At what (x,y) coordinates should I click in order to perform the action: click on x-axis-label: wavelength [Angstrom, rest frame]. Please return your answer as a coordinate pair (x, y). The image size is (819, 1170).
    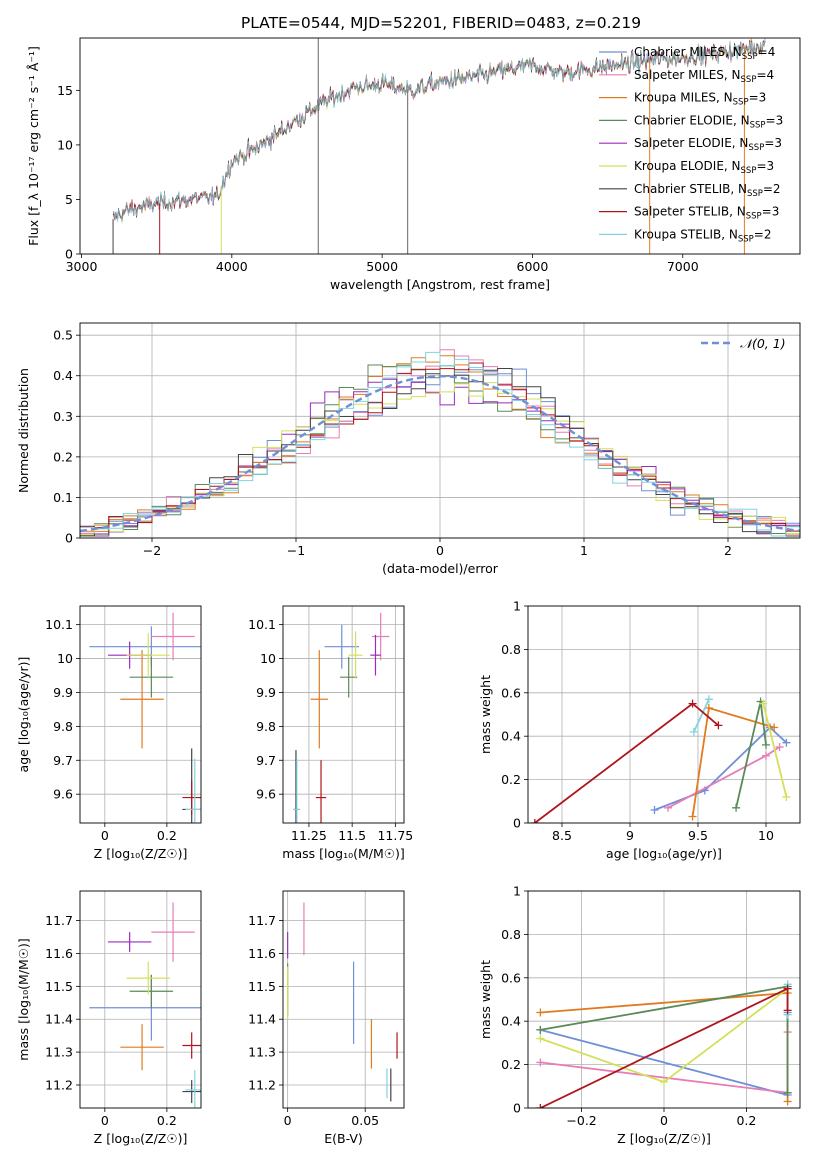
    Looking at the image, I should click on (440, 284).